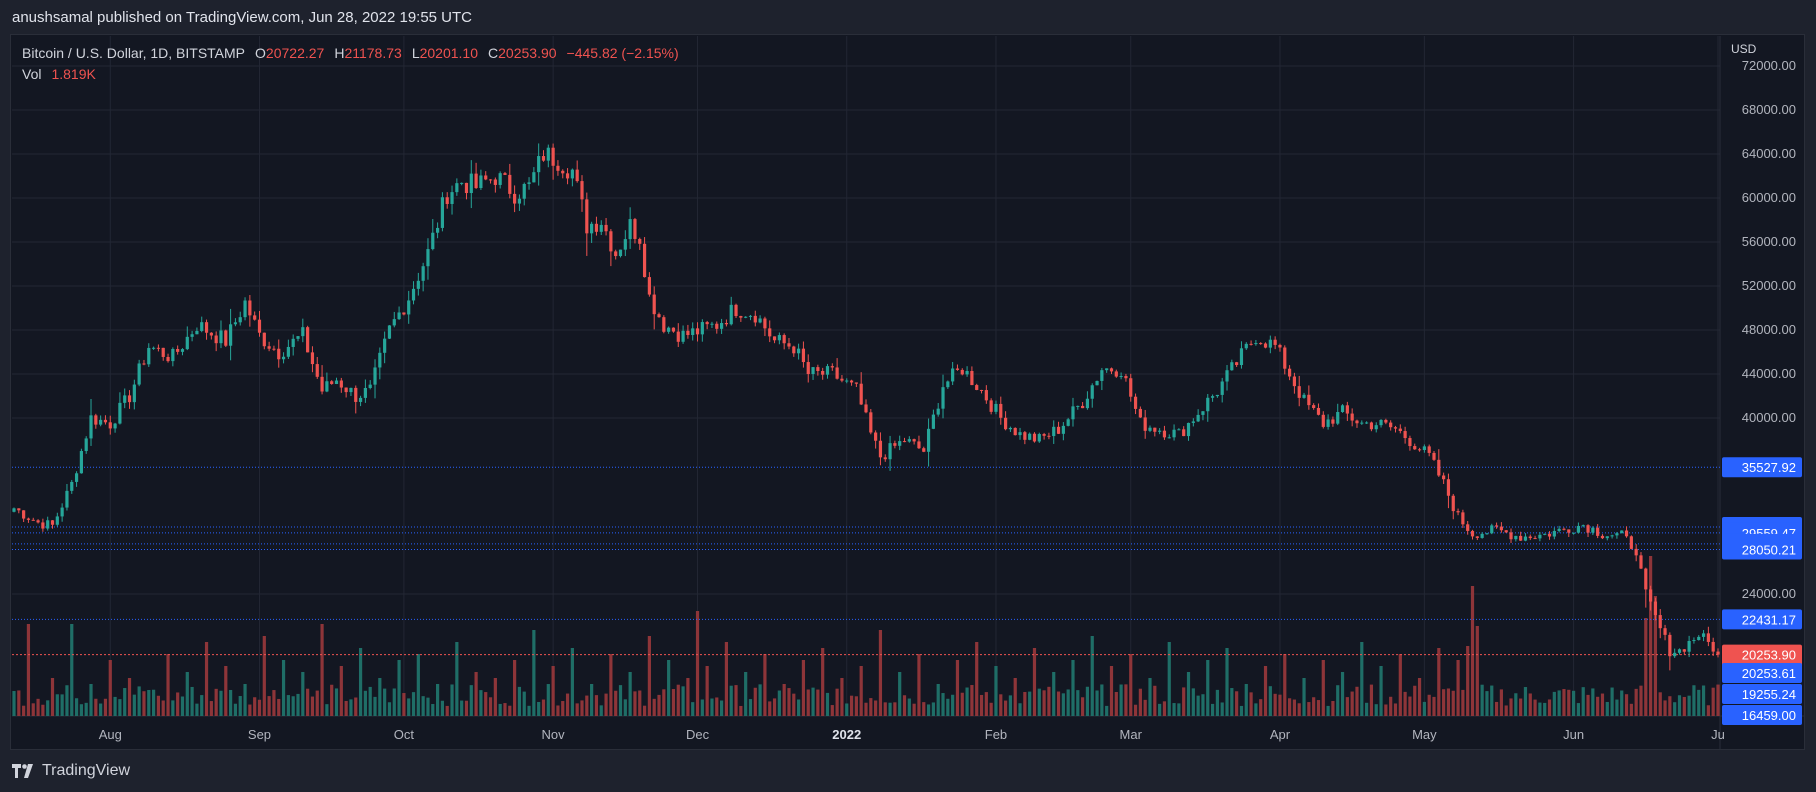 The height and width of the screenshot is (792, 1816). Describe the element at coordinates (32, 74) in the screenshot. I see `volume-label: Vol` at that location.